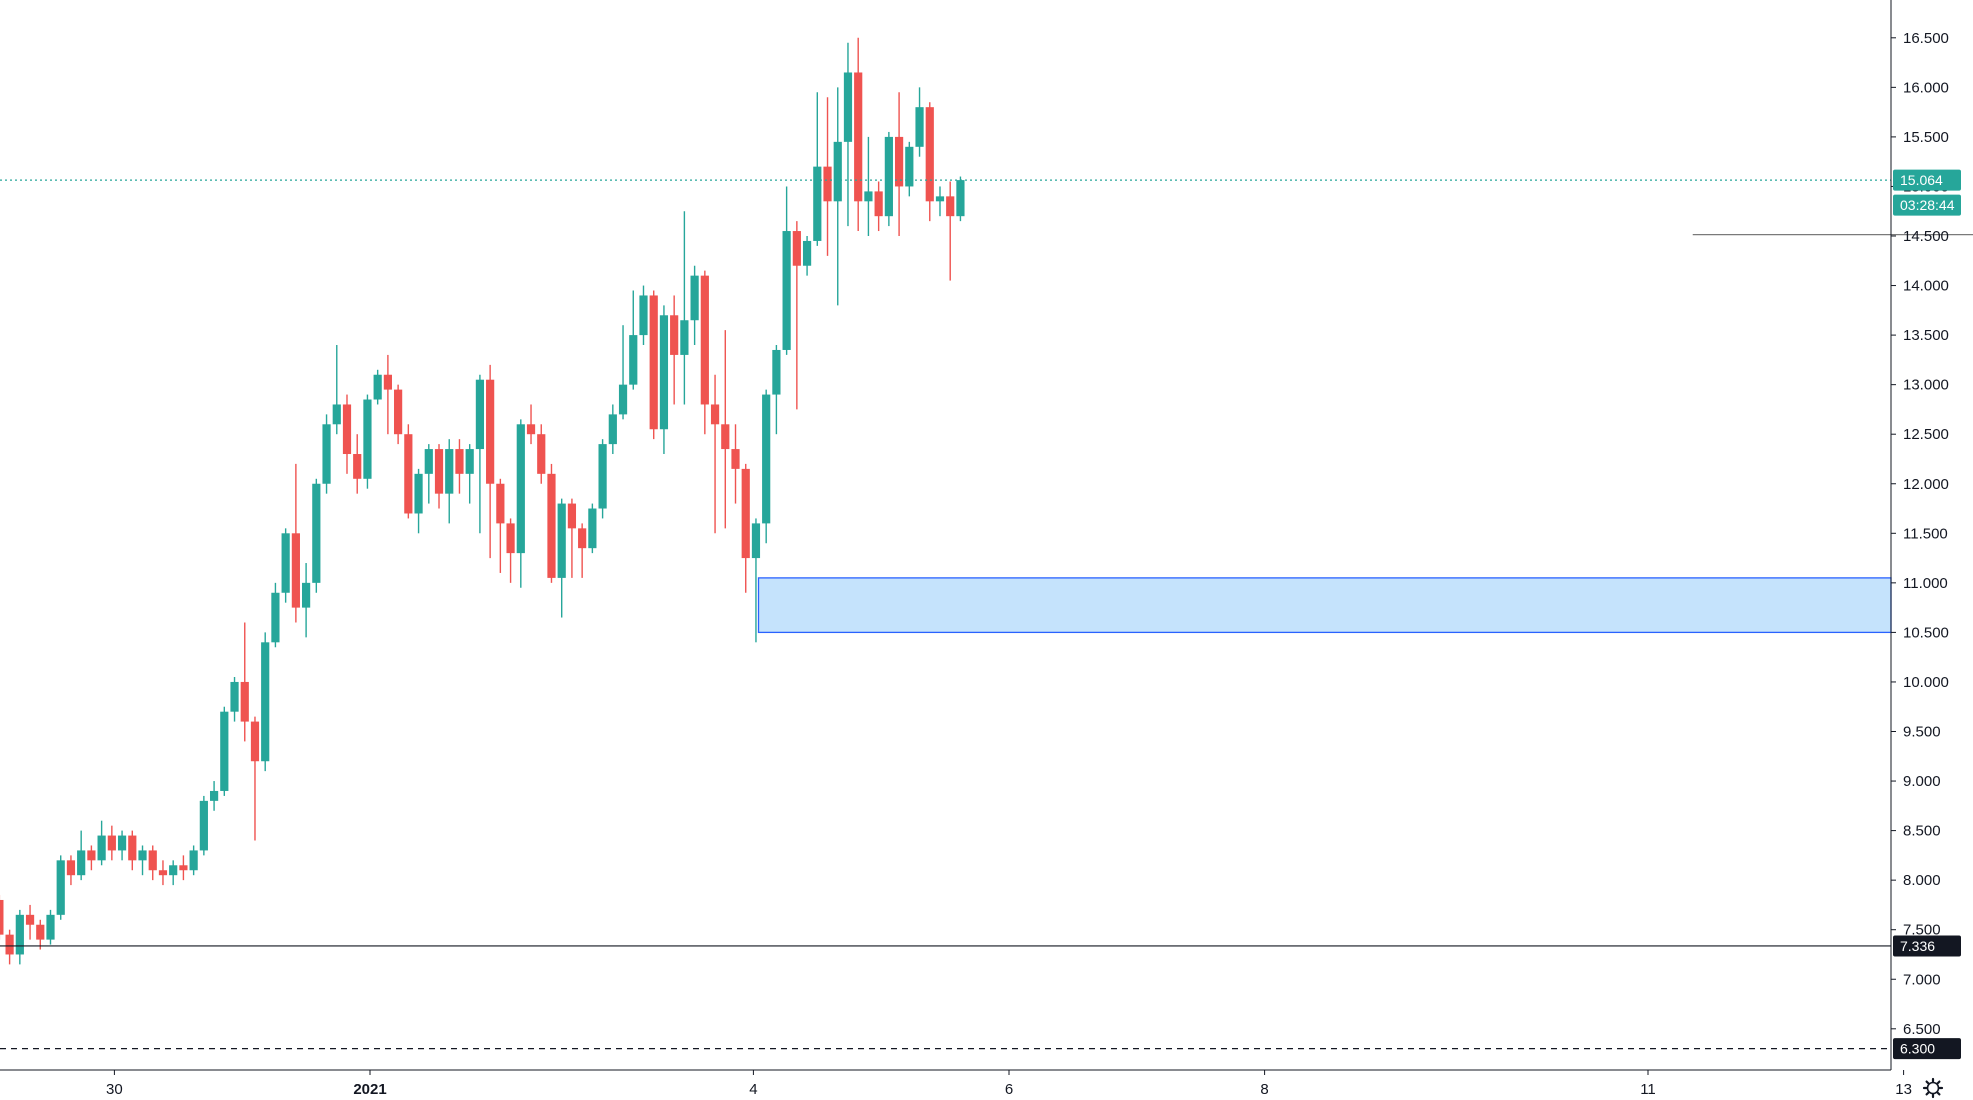  Describe the element at coordinates (986, 1083) in the screenshot. I see `time-axis: 28302021468111315182022` at that location.